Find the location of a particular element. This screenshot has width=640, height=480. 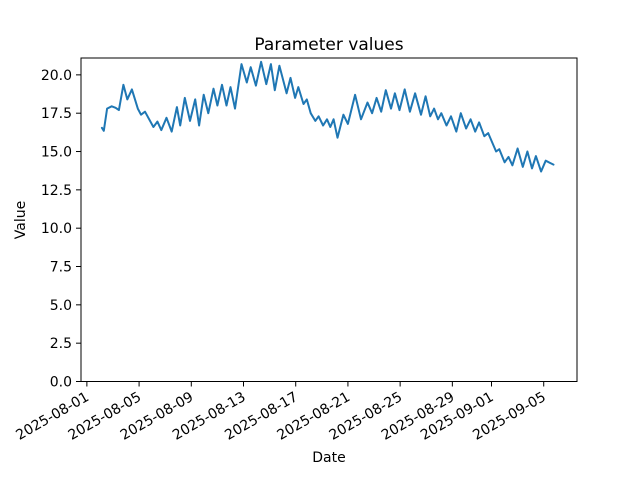

y-tick-label: 20.0 is located at coordinates (56, 76).